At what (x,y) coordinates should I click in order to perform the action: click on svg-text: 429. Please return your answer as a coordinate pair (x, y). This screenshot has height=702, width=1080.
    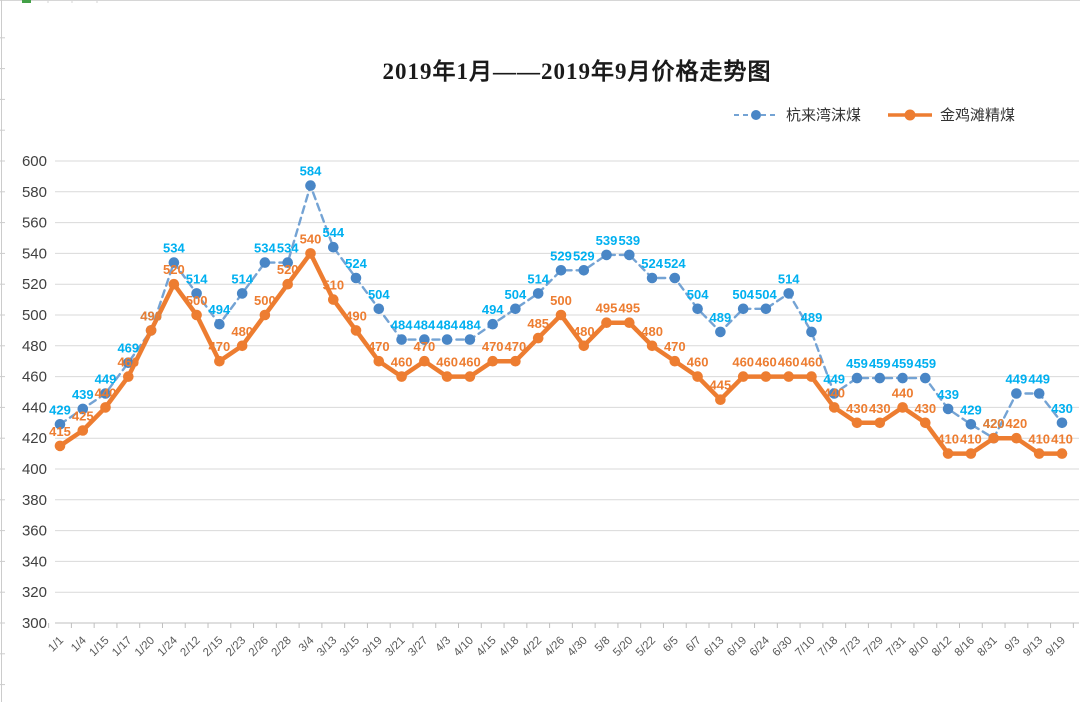
    Looking at the image, I should click on (971, 409).